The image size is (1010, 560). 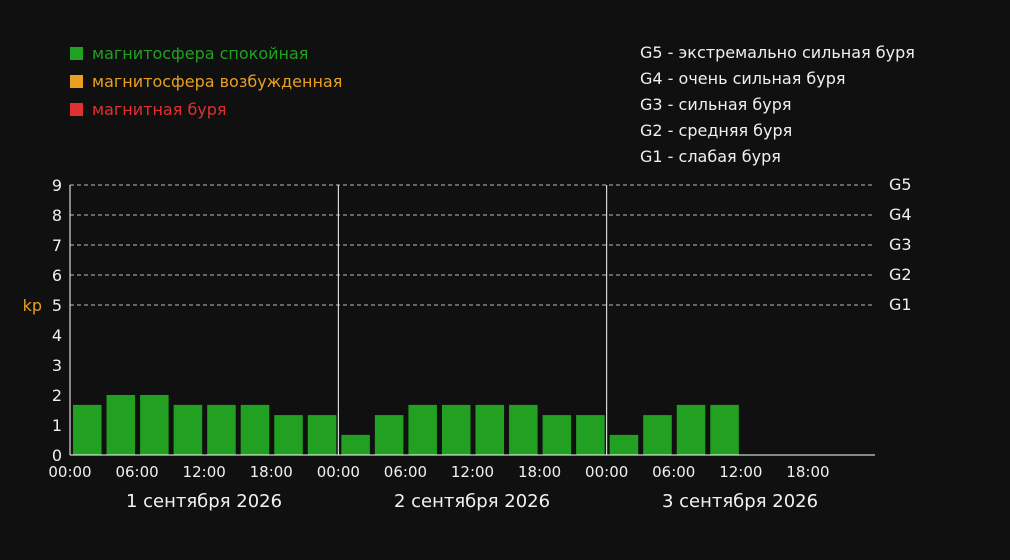 I want to click on right-tick-g5: G5, so click(x=900, y=184).